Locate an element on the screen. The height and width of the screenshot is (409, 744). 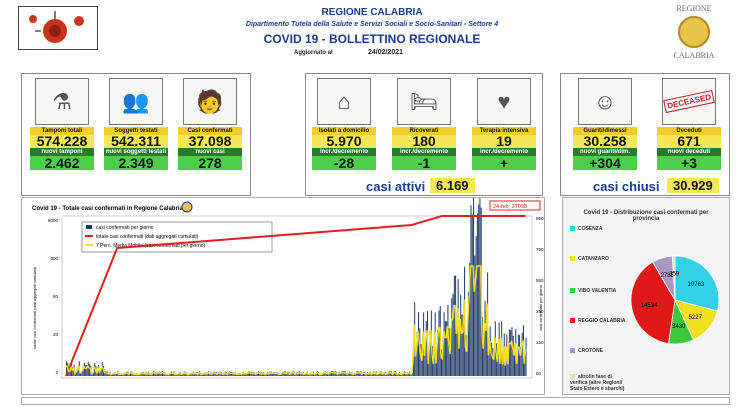
isolati-delta-value: -28 is located at coordinates (344, 163).